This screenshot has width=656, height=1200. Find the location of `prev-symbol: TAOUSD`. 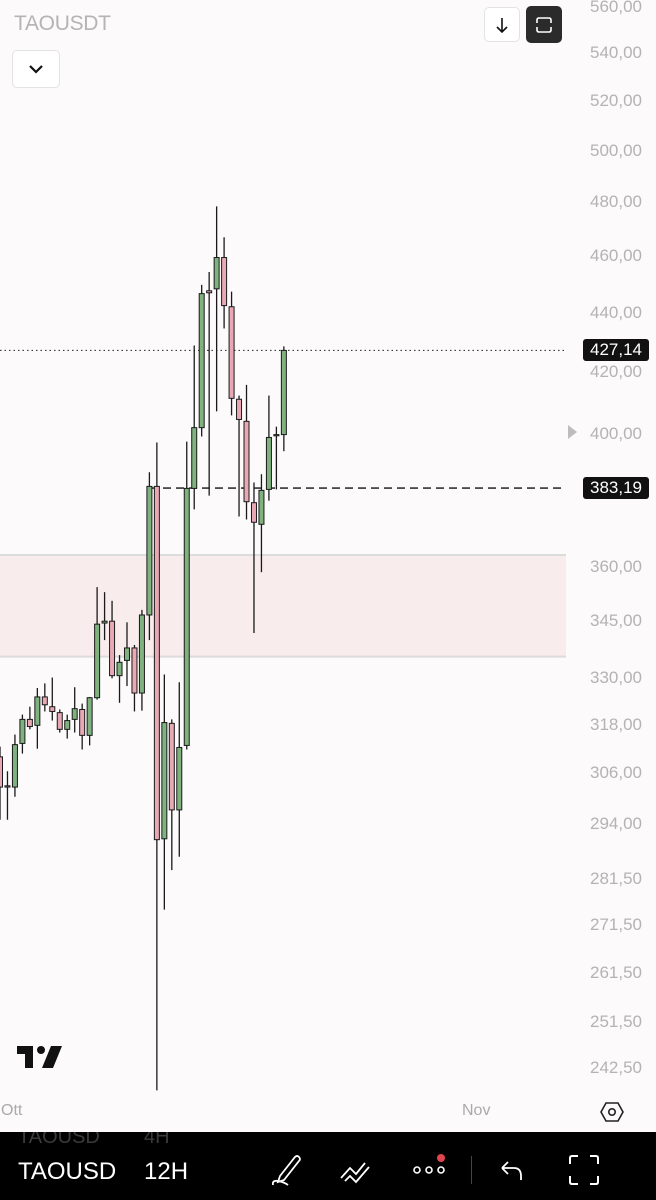

prev-symbol: TAOUSD is located at coordinates (59, 1140).